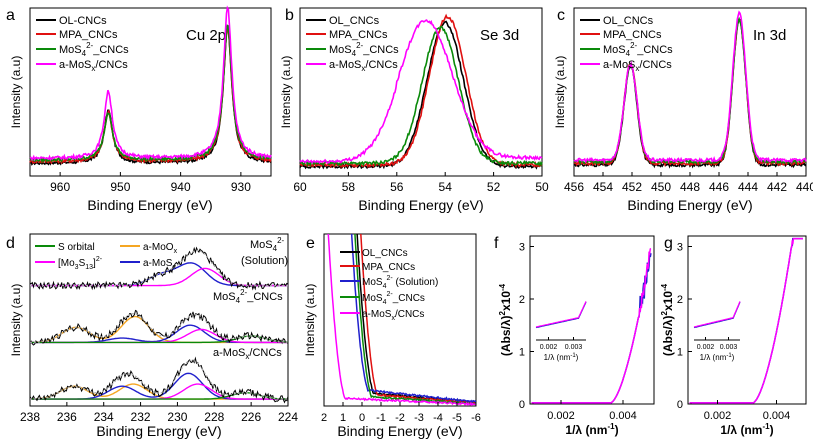 The image size is (813, 445). Describe the element at coordinates (522, 405) in the screenshot. I see `y-tick-label: 0` at that location.